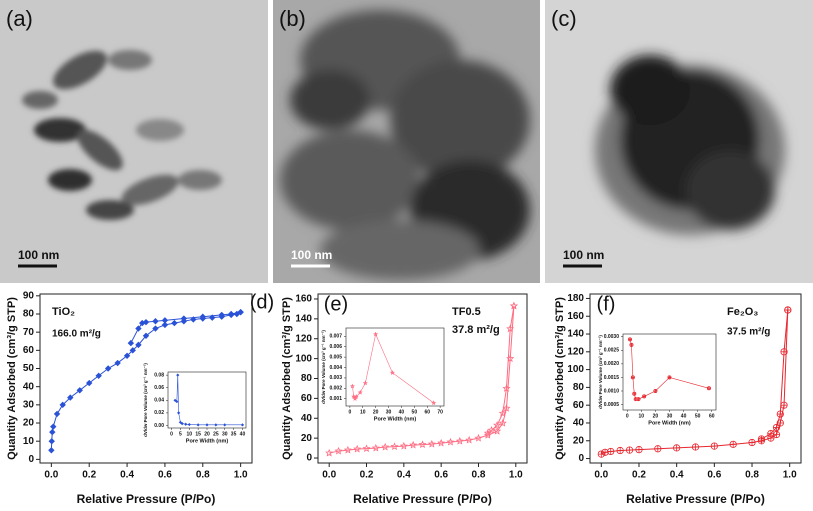 The width and height of the screenshot is (813, 511). Describe the element at coordinates (303, 358) in the screenshot. I see `y-tick-label: 100` at that location.